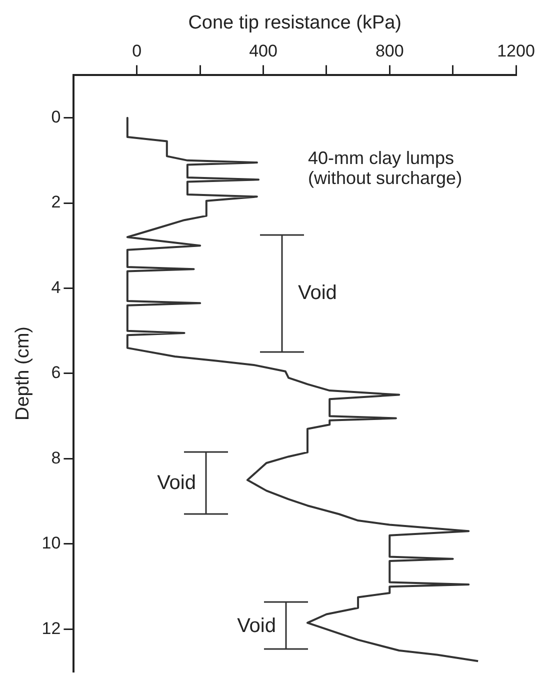 Image resolution: width=546 pixels, height=693 pixels. I want to click on y-tick-label: 8, so click(56, 458).